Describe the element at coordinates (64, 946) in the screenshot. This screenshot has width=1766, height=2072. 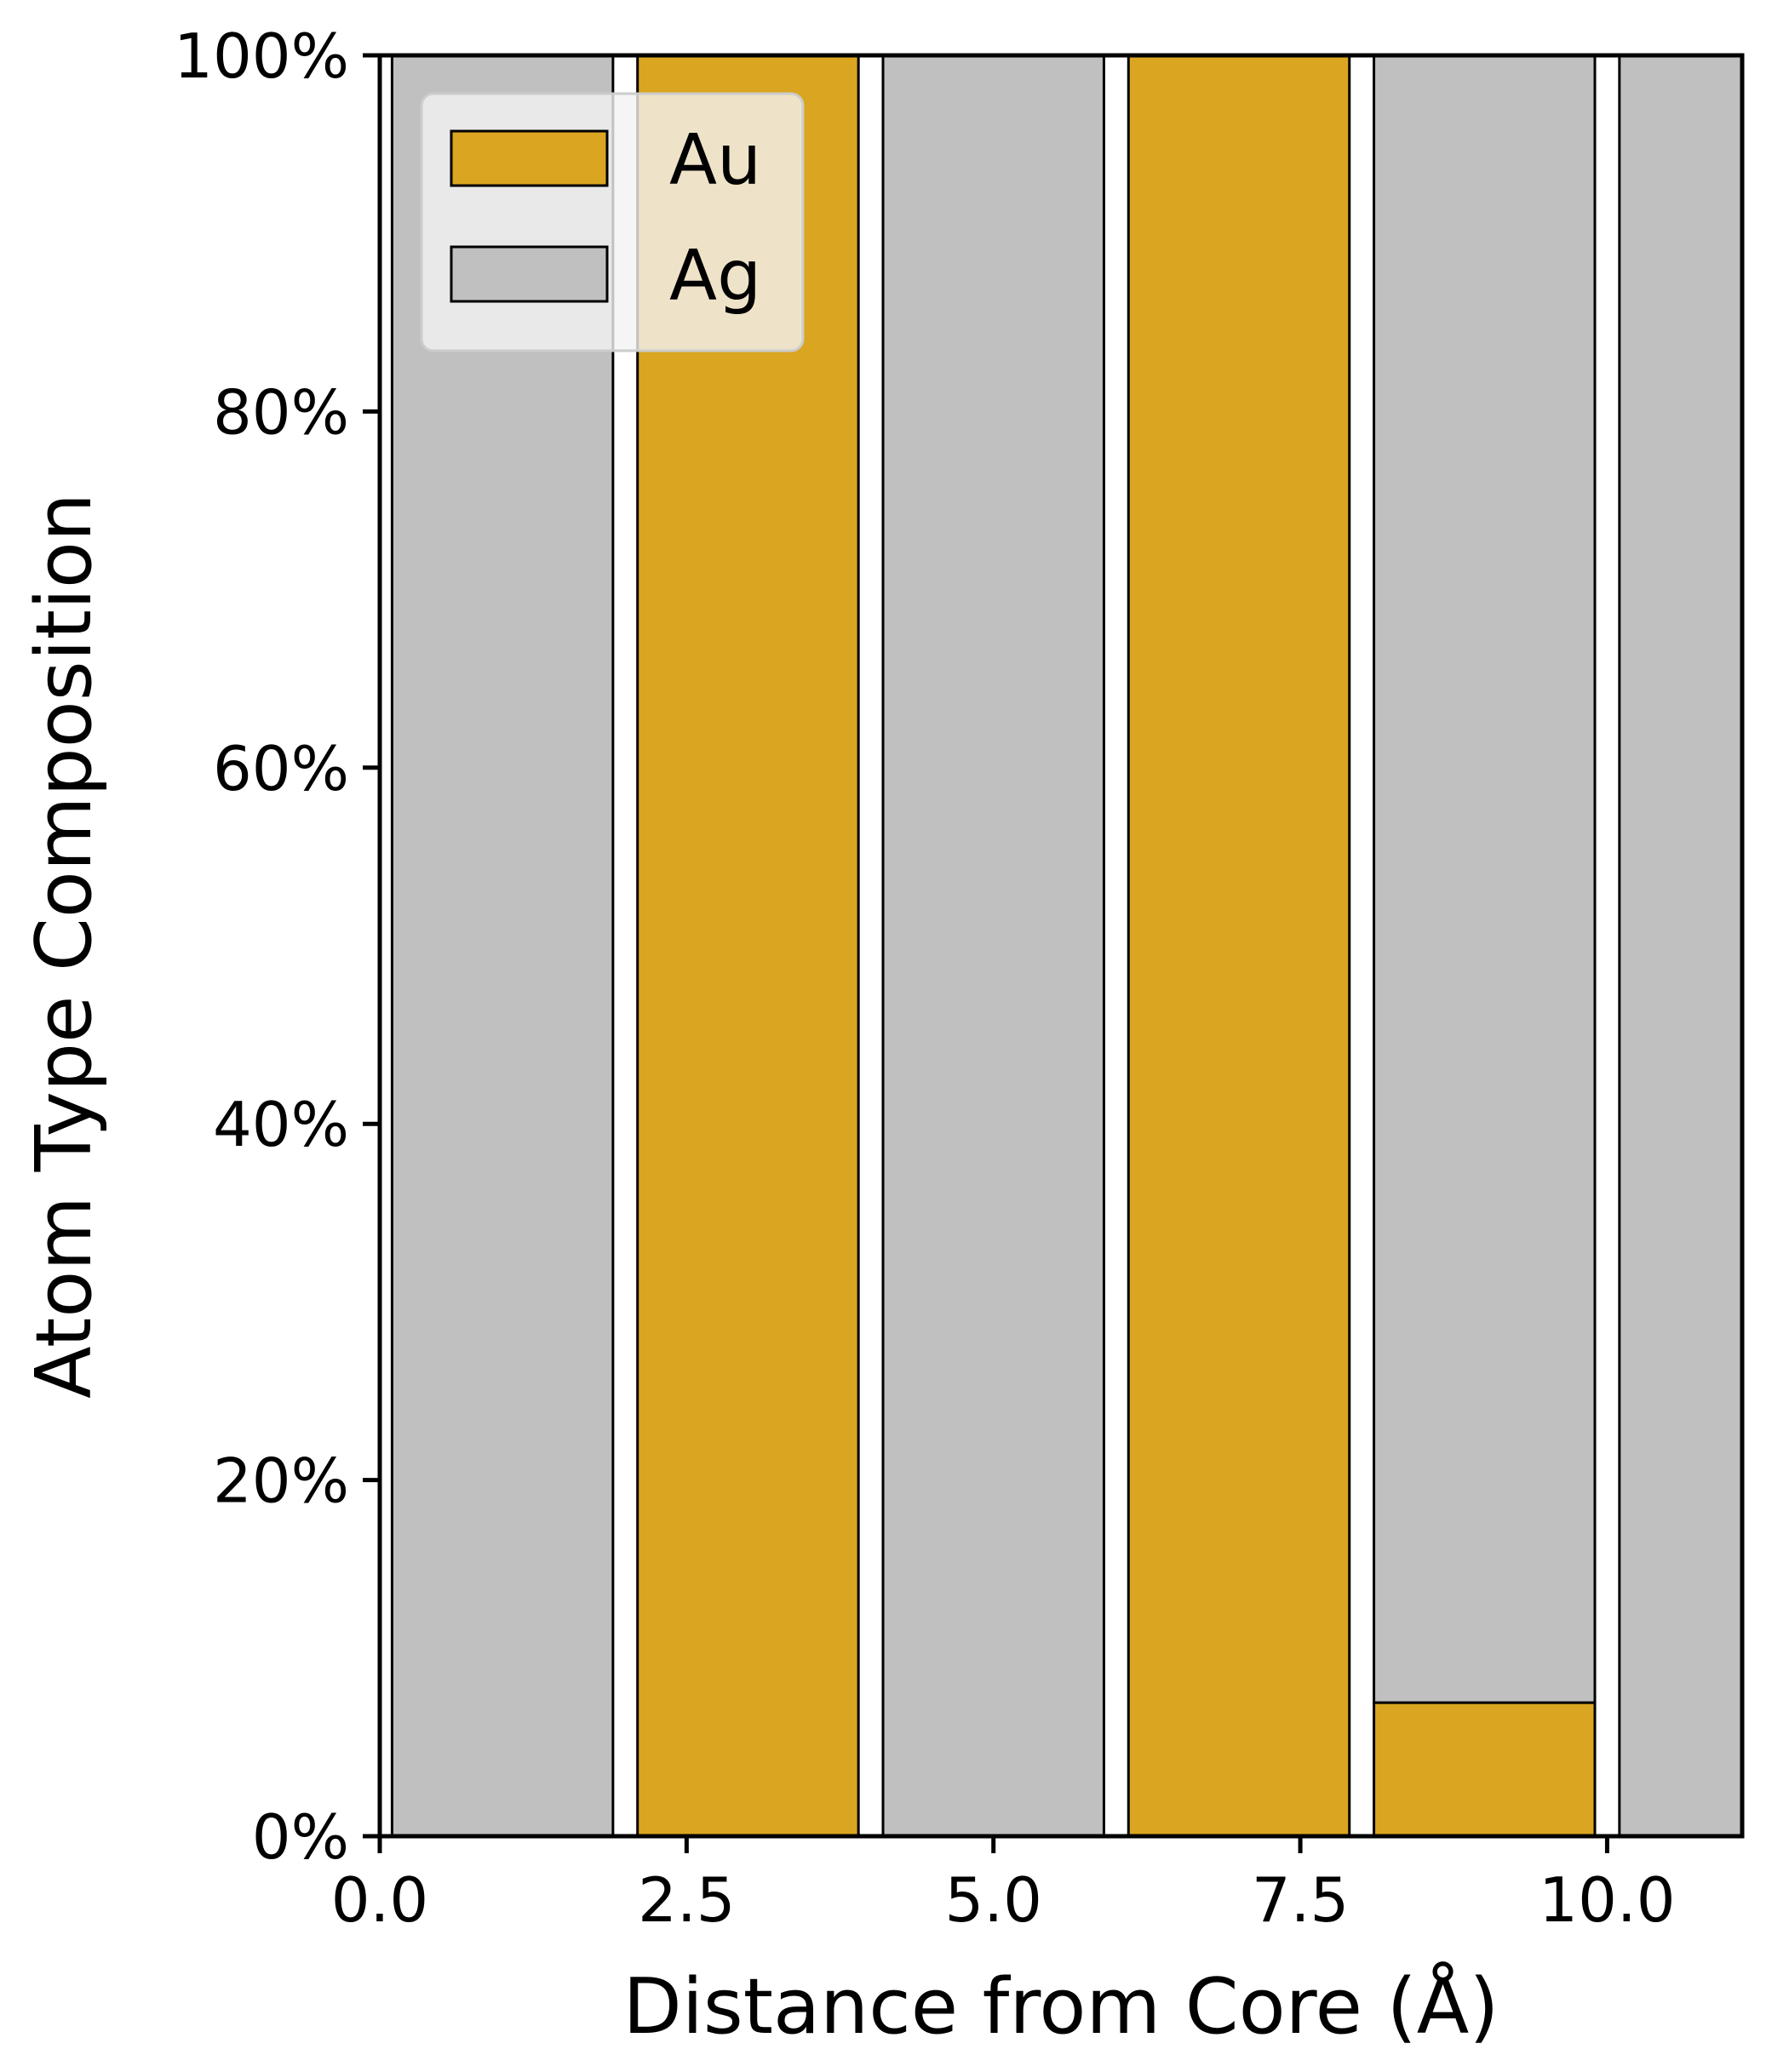
I see `y-axis-label: Atom Type Composition` at that location.